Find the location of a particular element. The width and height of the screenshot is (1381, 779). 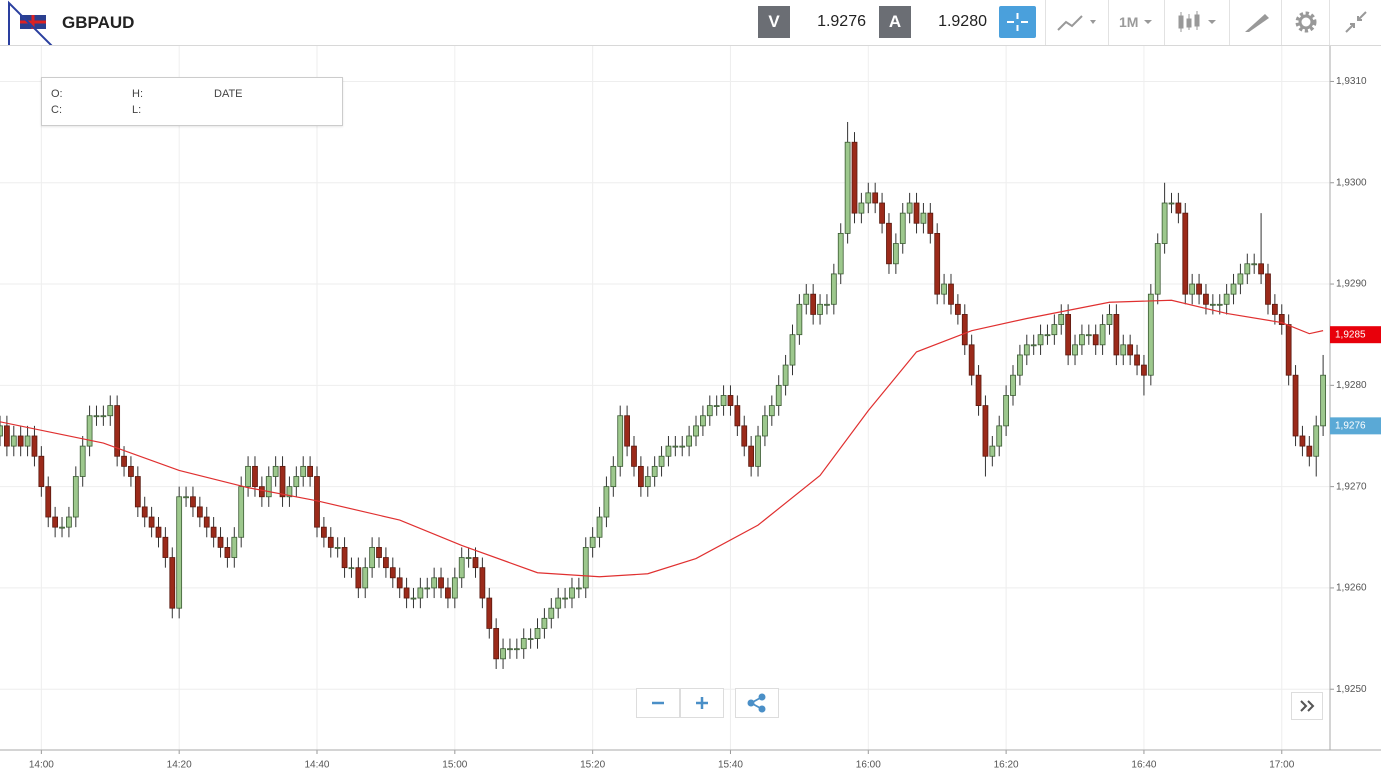

triangle-outline is located at coordinates (30, 22).